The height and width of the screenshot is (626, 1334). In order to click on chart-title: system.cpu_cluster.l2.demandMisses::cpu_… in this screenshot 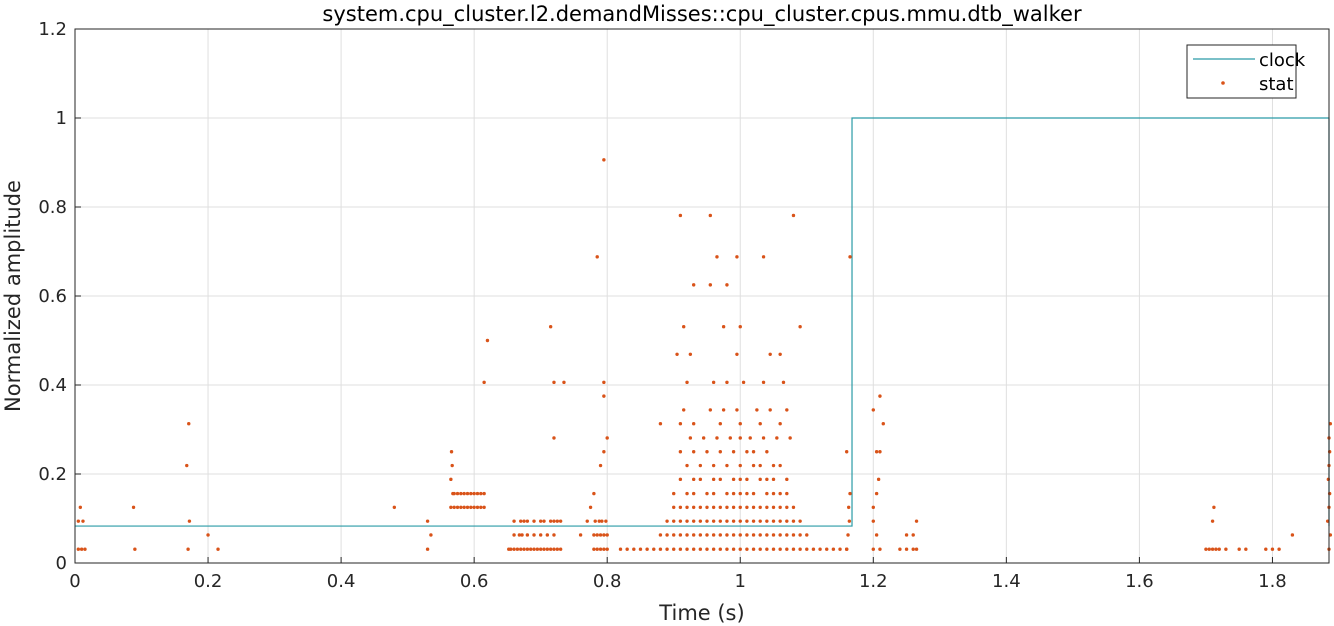, I will do `click(702, 14)`.